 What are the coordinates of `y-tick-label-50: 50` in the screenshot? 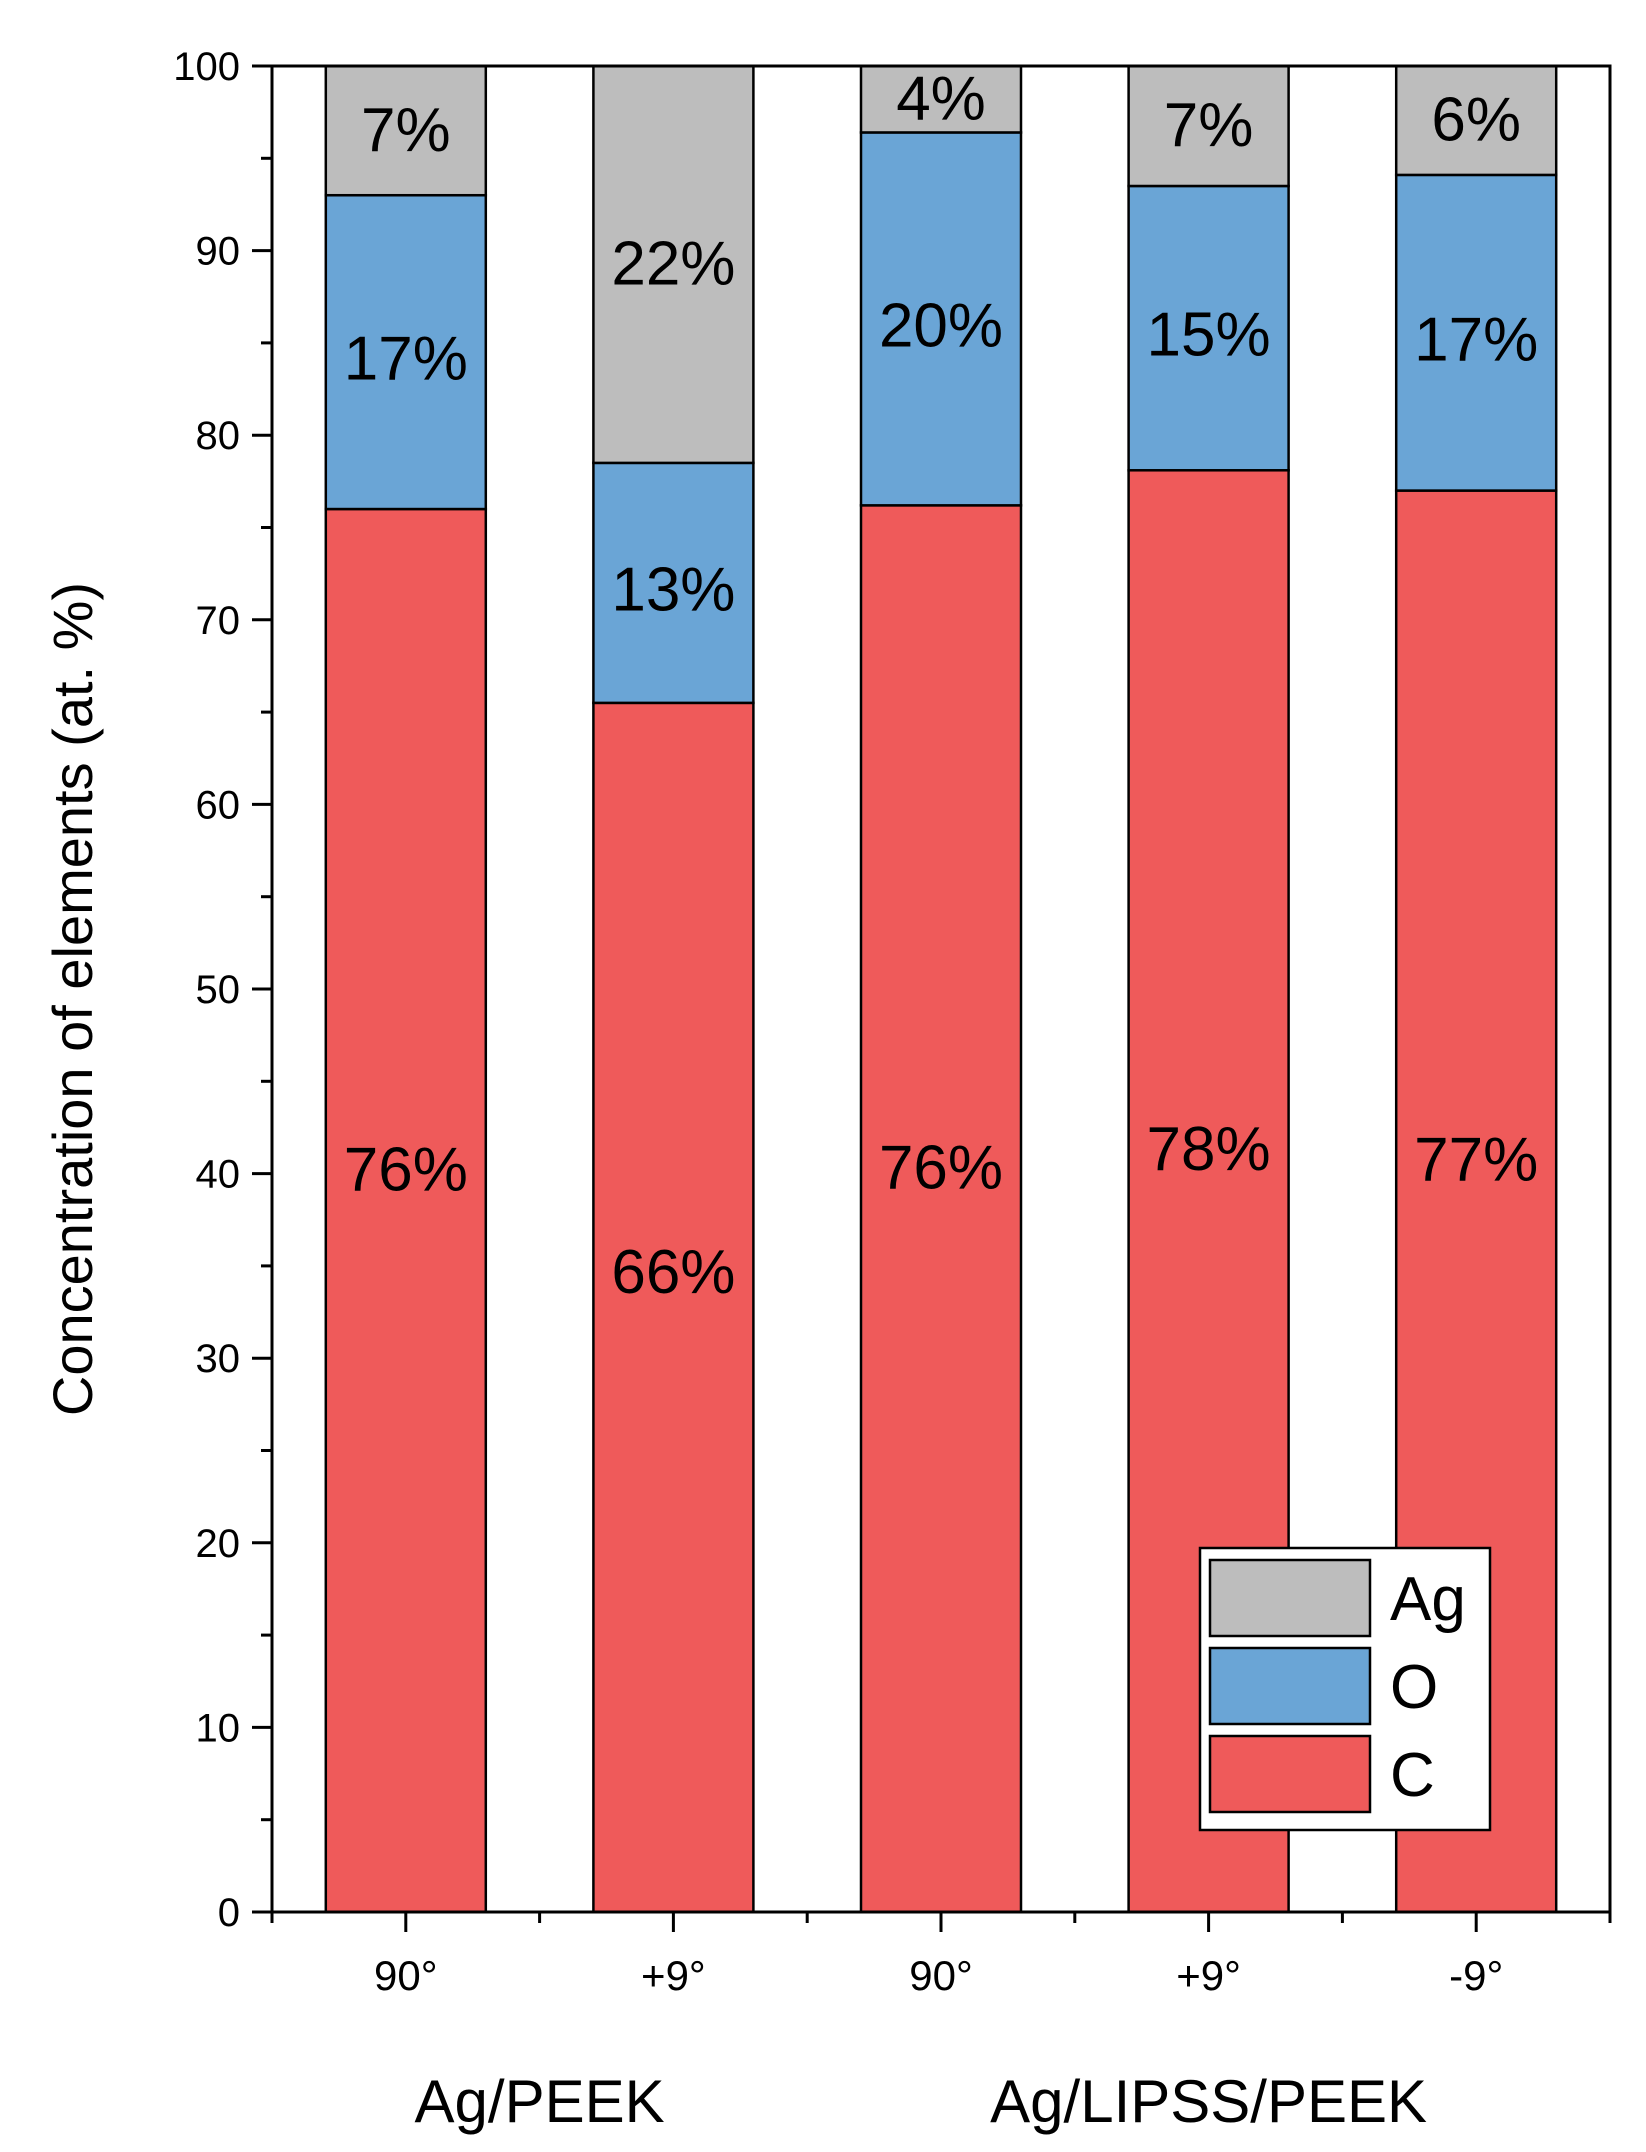 It's located at (218, 990).